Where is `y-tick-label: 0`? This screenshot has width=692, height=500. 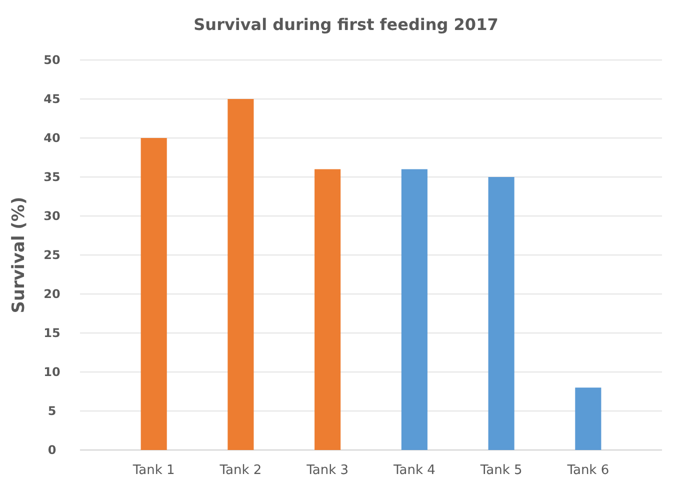
y-tick-label: 0 is located at coordinates (52, 450).